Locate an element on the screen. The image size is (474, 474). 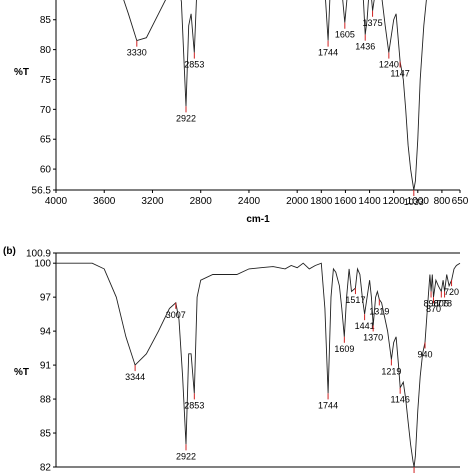
peak-label: 1219 is located at coordinates (391, 371).